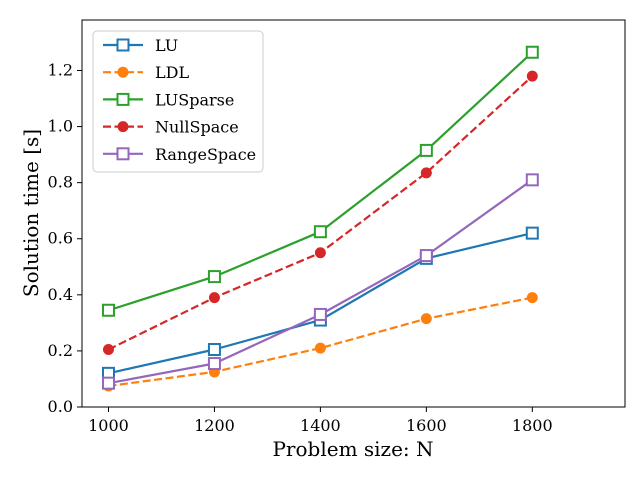  I want to click on series-line, so click(320, 342).